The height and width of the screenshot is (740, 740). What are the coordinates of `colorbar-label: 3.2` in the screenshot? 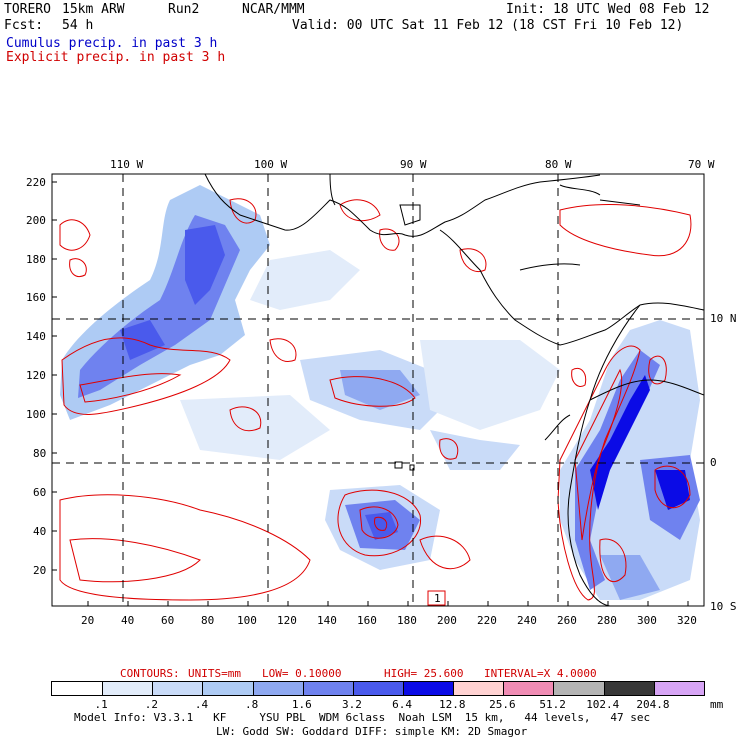 It's located at (352, 704).